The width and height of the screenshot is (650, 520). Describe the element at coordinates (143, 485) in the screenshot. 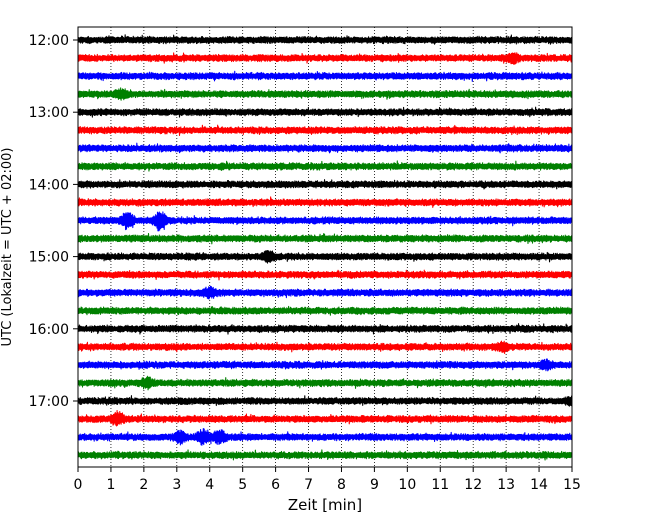

I see `x-tick-label: 2` at that location.